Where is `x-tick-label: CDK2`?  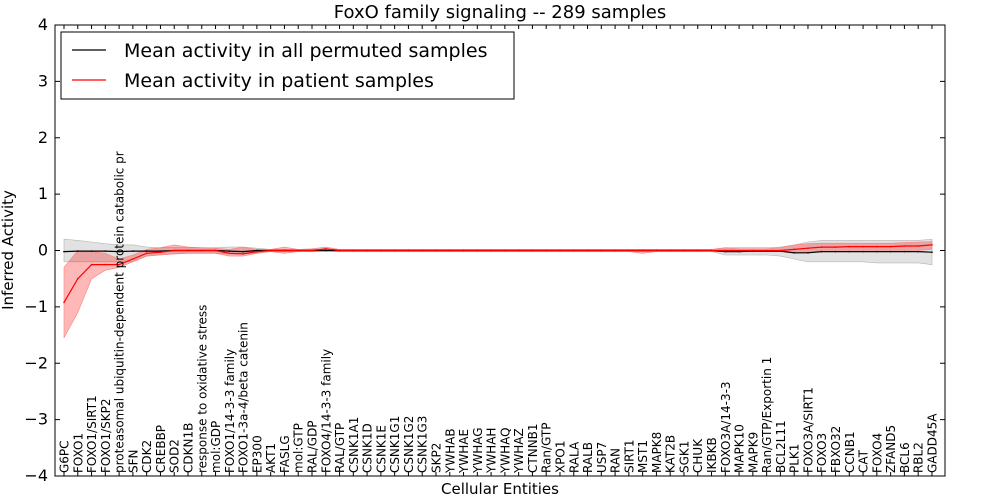
x-tick-label: CDK2 is located at coordinates (147, 456).